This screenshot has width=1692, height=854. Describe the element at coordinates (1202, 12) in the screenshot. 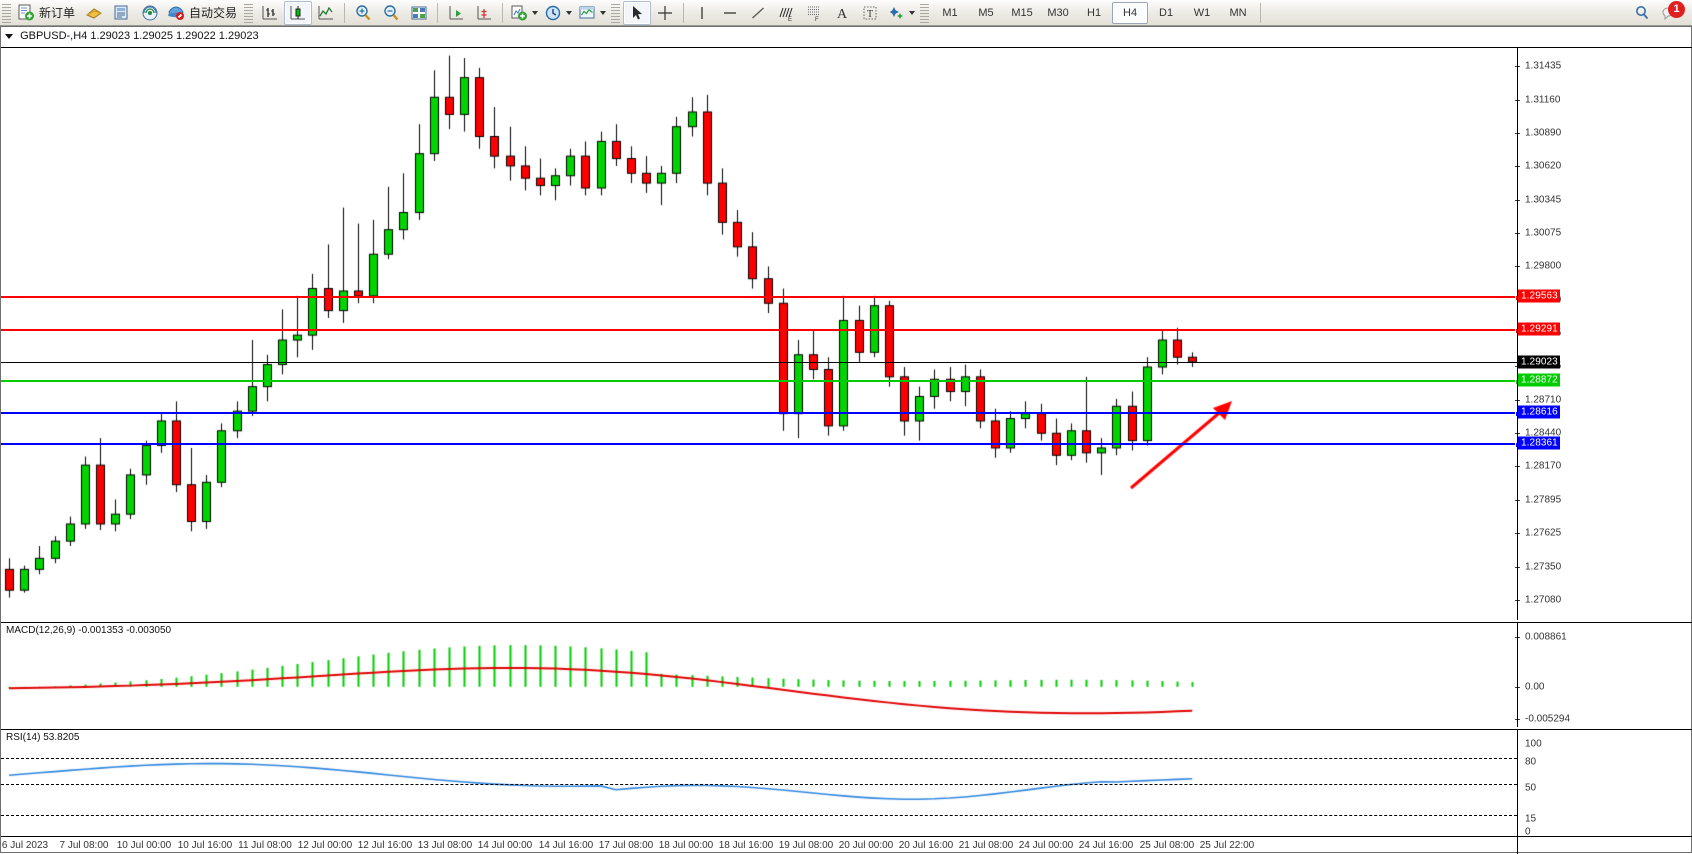

I see `timeframe-w1: W1` at that location.